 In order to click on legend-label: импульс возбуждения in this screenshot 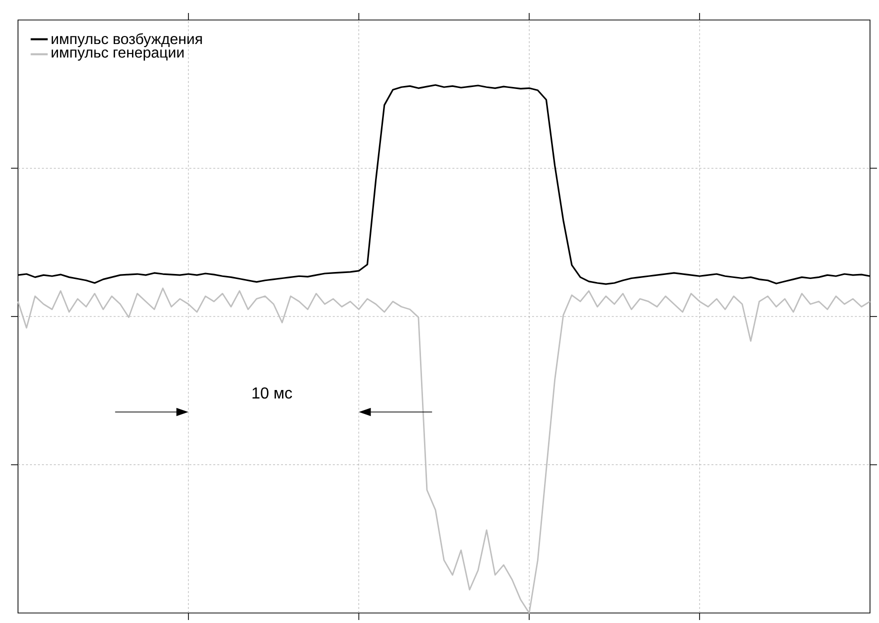, I will do `click(127, 40)`.